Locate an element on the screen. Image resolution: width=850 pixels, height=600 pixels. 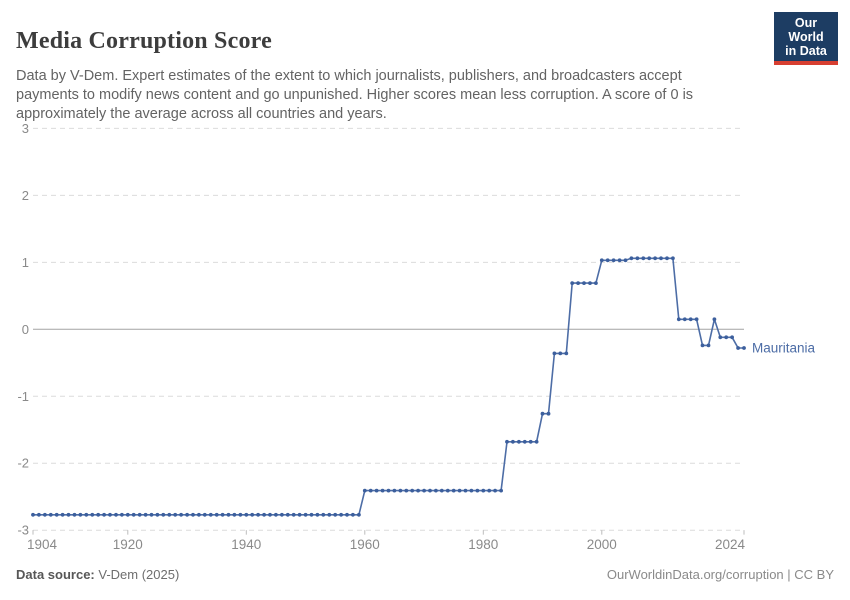
data-point-2014 is located at coordinates (684, 319).